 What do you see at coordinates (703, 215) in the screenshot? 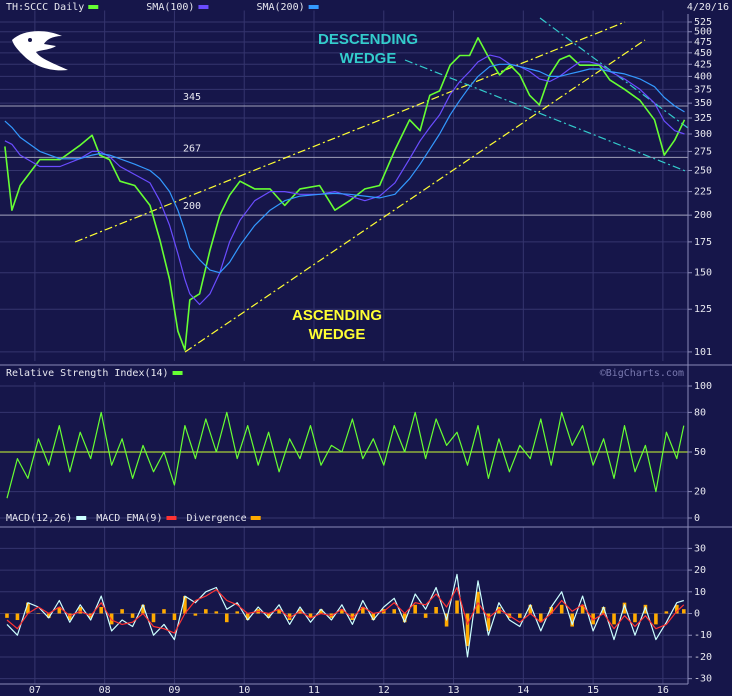
I see `y-tick-label: 200` at bounding box center [703, 215].